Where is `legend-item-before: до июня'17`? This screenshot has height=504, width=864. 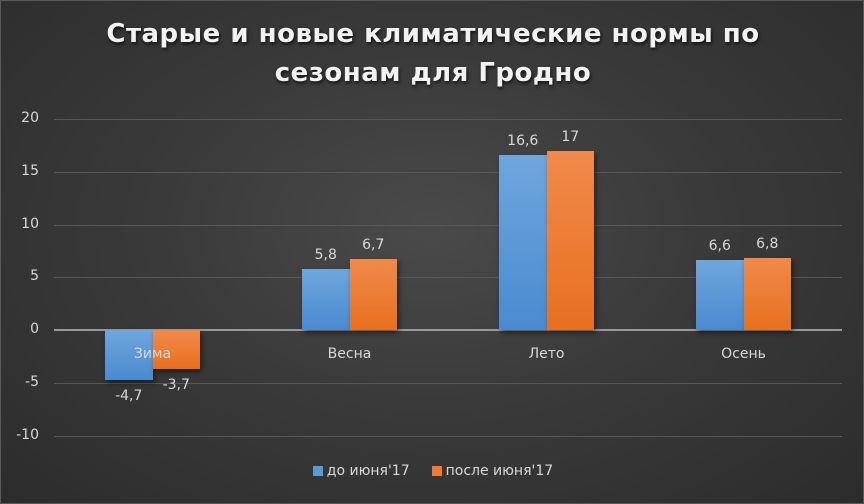
legend-item-before: до июня'17 is located at coordinates (361, 471).